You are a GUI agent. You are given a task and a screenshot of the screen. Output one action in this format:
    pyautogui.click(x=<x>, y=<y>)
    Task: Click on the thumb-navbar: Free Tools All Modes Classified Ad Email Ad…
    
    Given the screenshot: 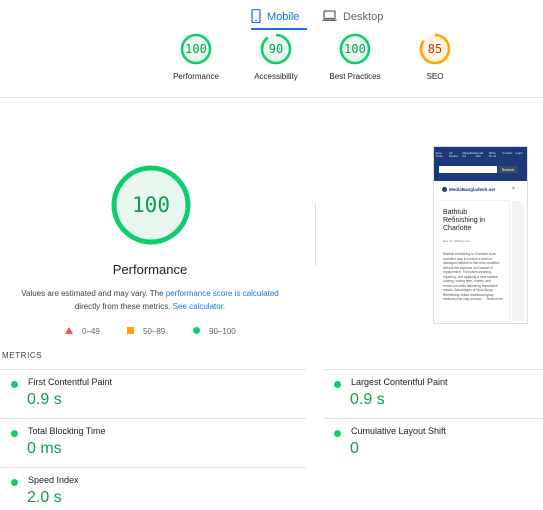 What is the action you would take?
    pyautogui.click(x=480, y=164)
    